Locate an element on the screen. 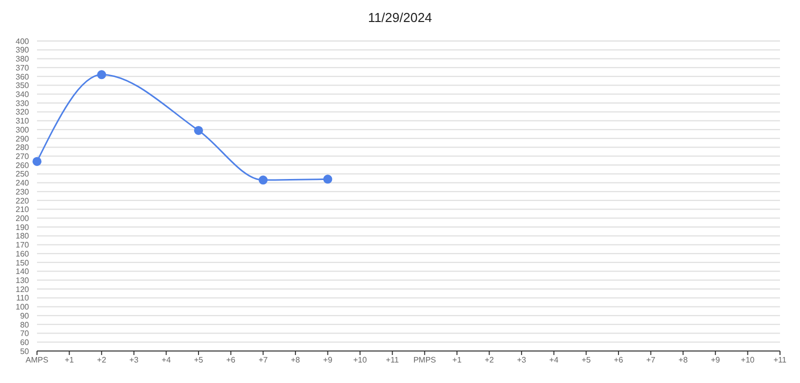  y-tick-label: 220 is located at coordinates (23, 201).